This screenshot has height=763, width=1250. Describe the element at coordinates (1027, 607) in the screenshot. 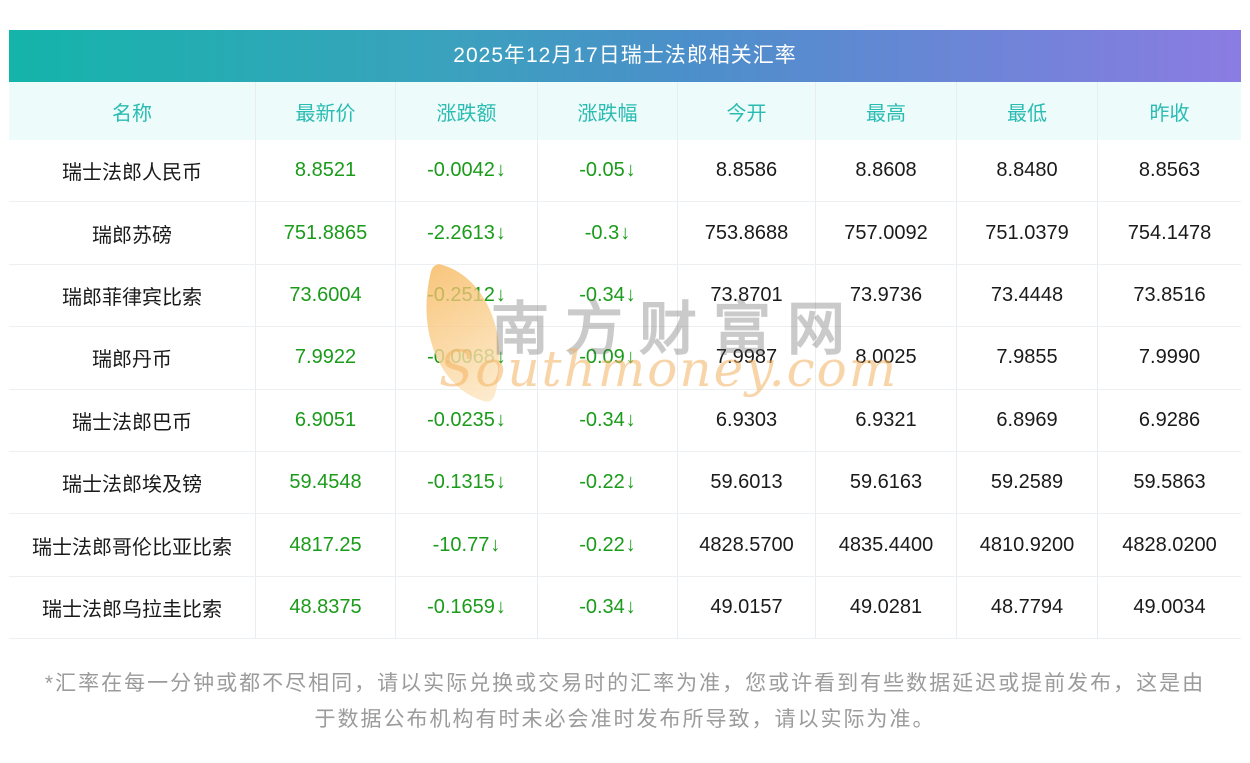

I see `cell-low: 48.7794` at that location.